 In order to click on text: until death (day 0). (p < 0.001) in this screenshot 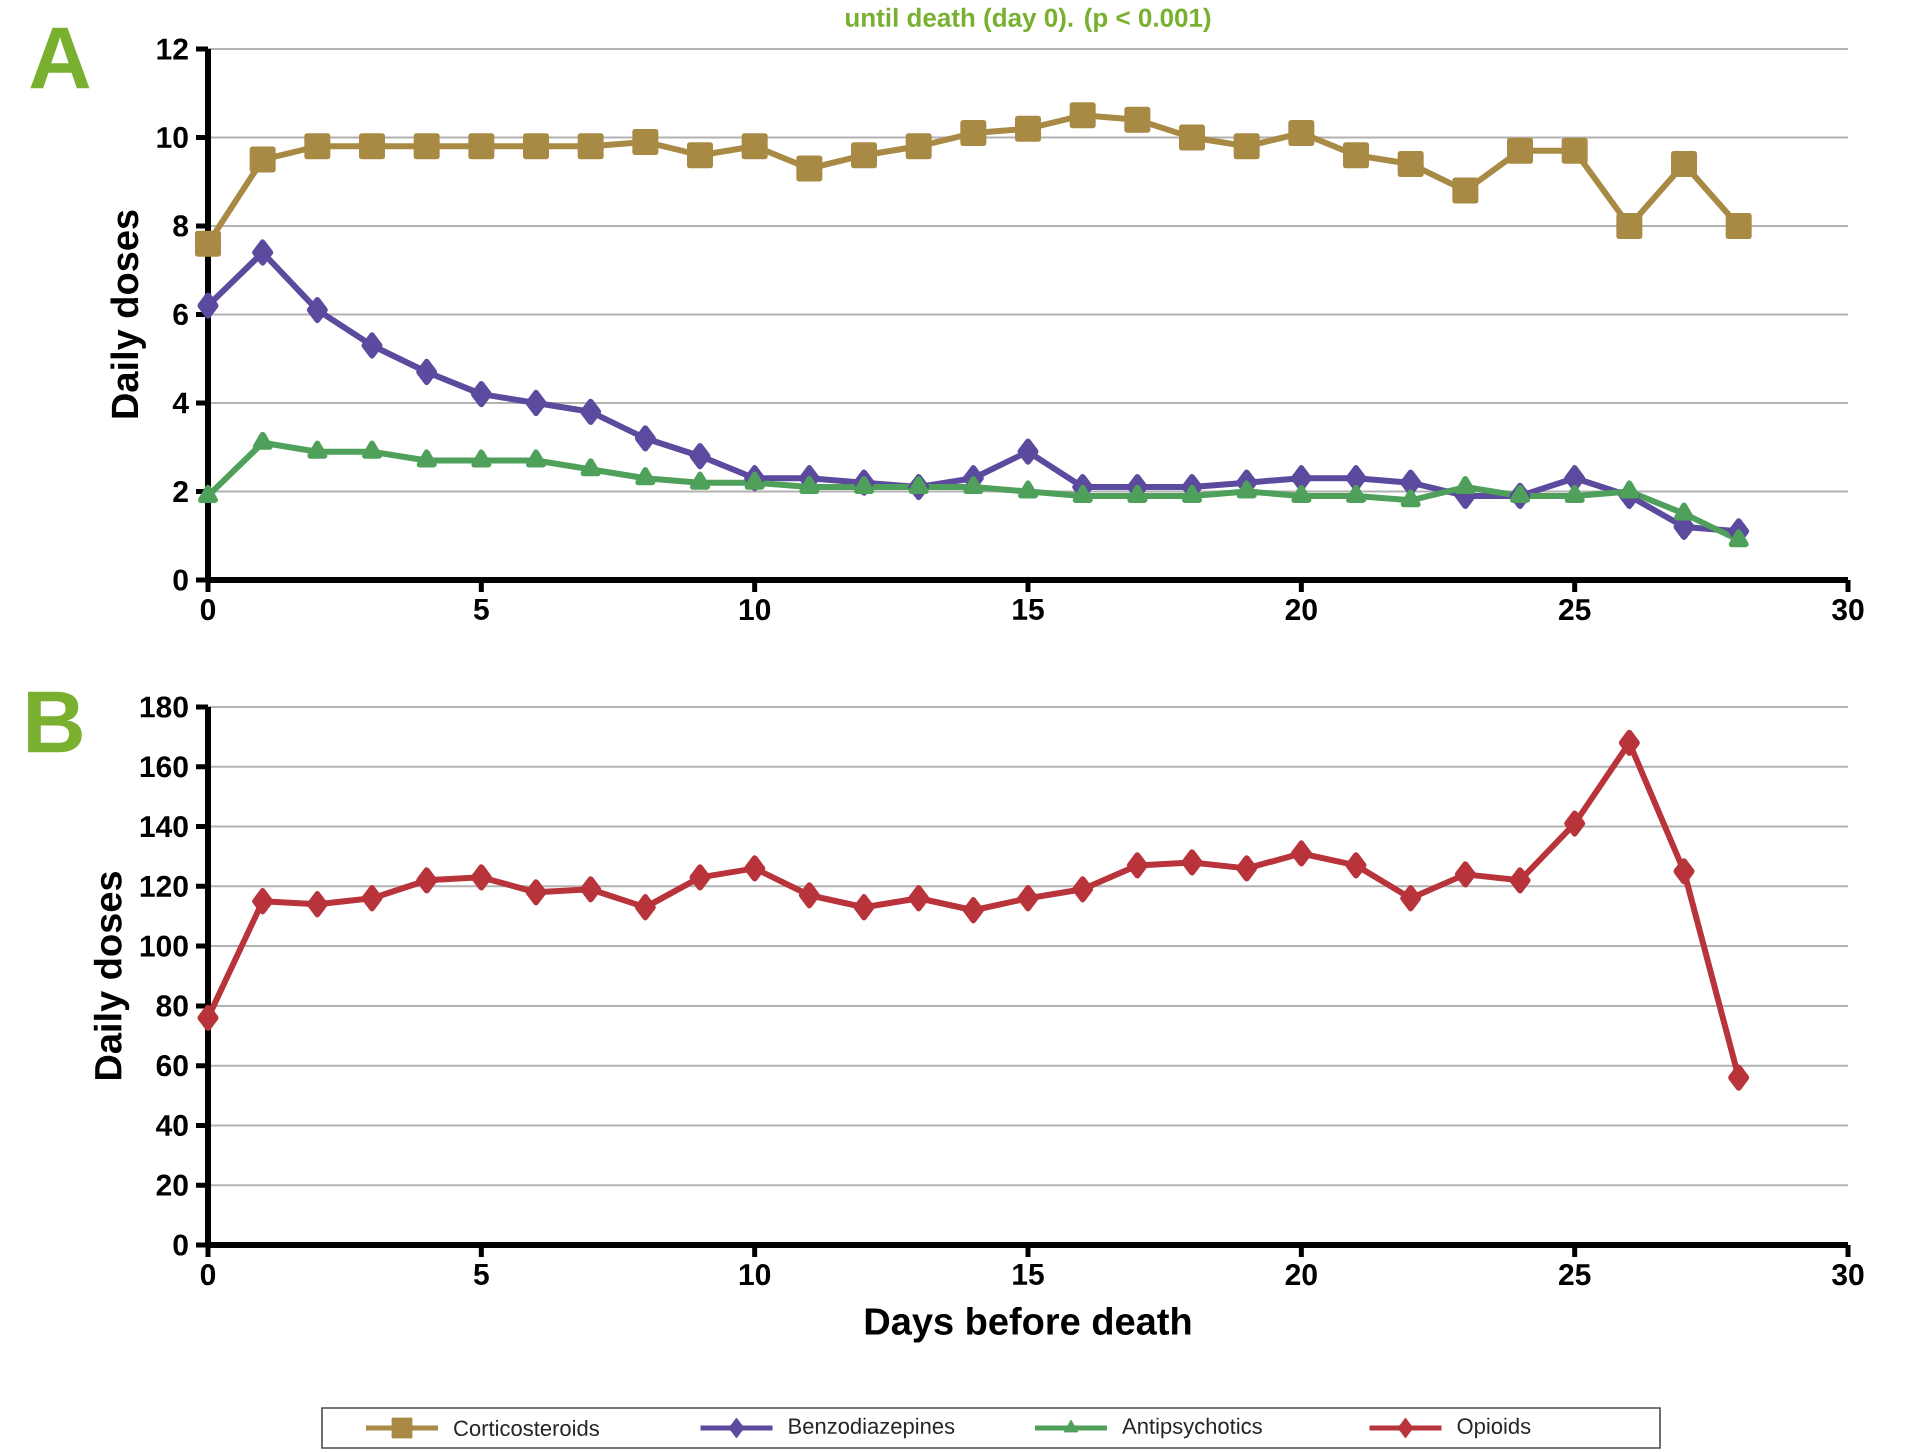, I will do `click(1028, 20)`.